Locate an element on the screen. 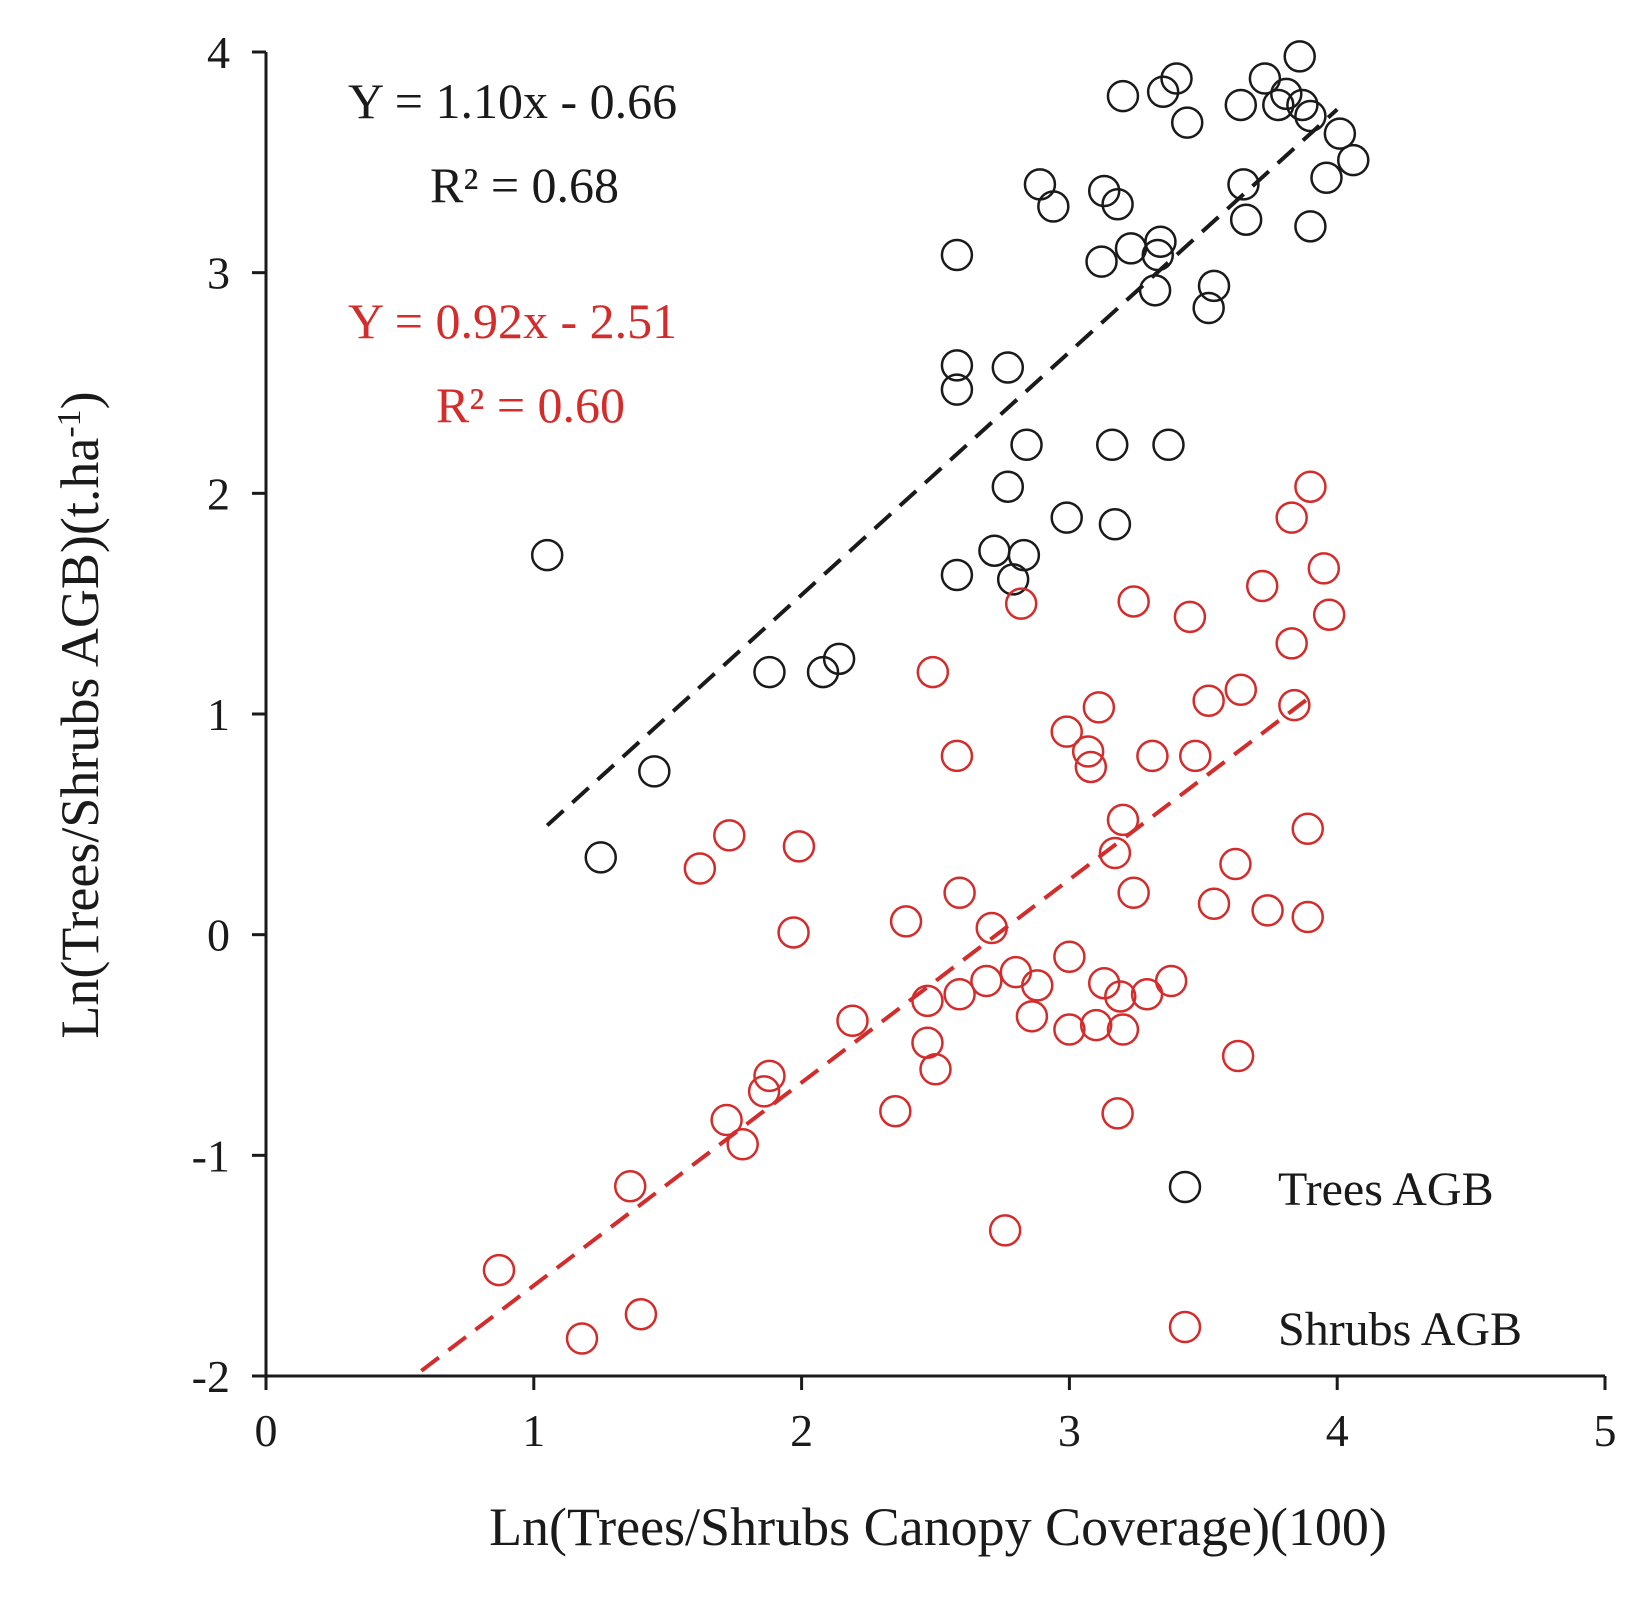  y-tick-label: -2 is located at coordinates (211, 1376).